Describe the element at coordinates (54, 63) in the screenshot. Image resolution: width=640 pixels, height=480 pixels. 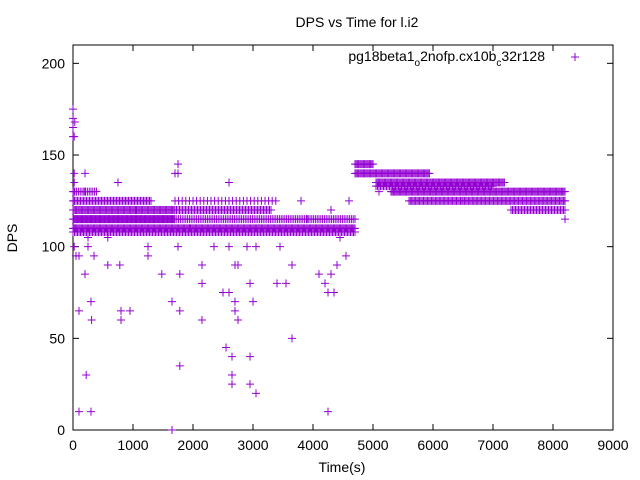
I see `y-tick-label: 200` at that location.